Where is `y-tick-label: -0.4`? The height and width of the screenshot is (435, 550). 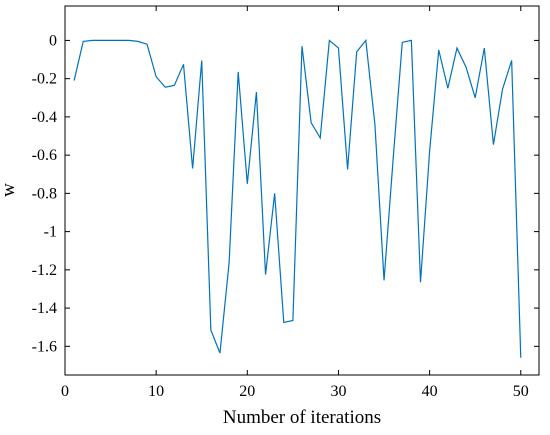 y-tick-label: -0.4 is located at coordinates (44, 117).